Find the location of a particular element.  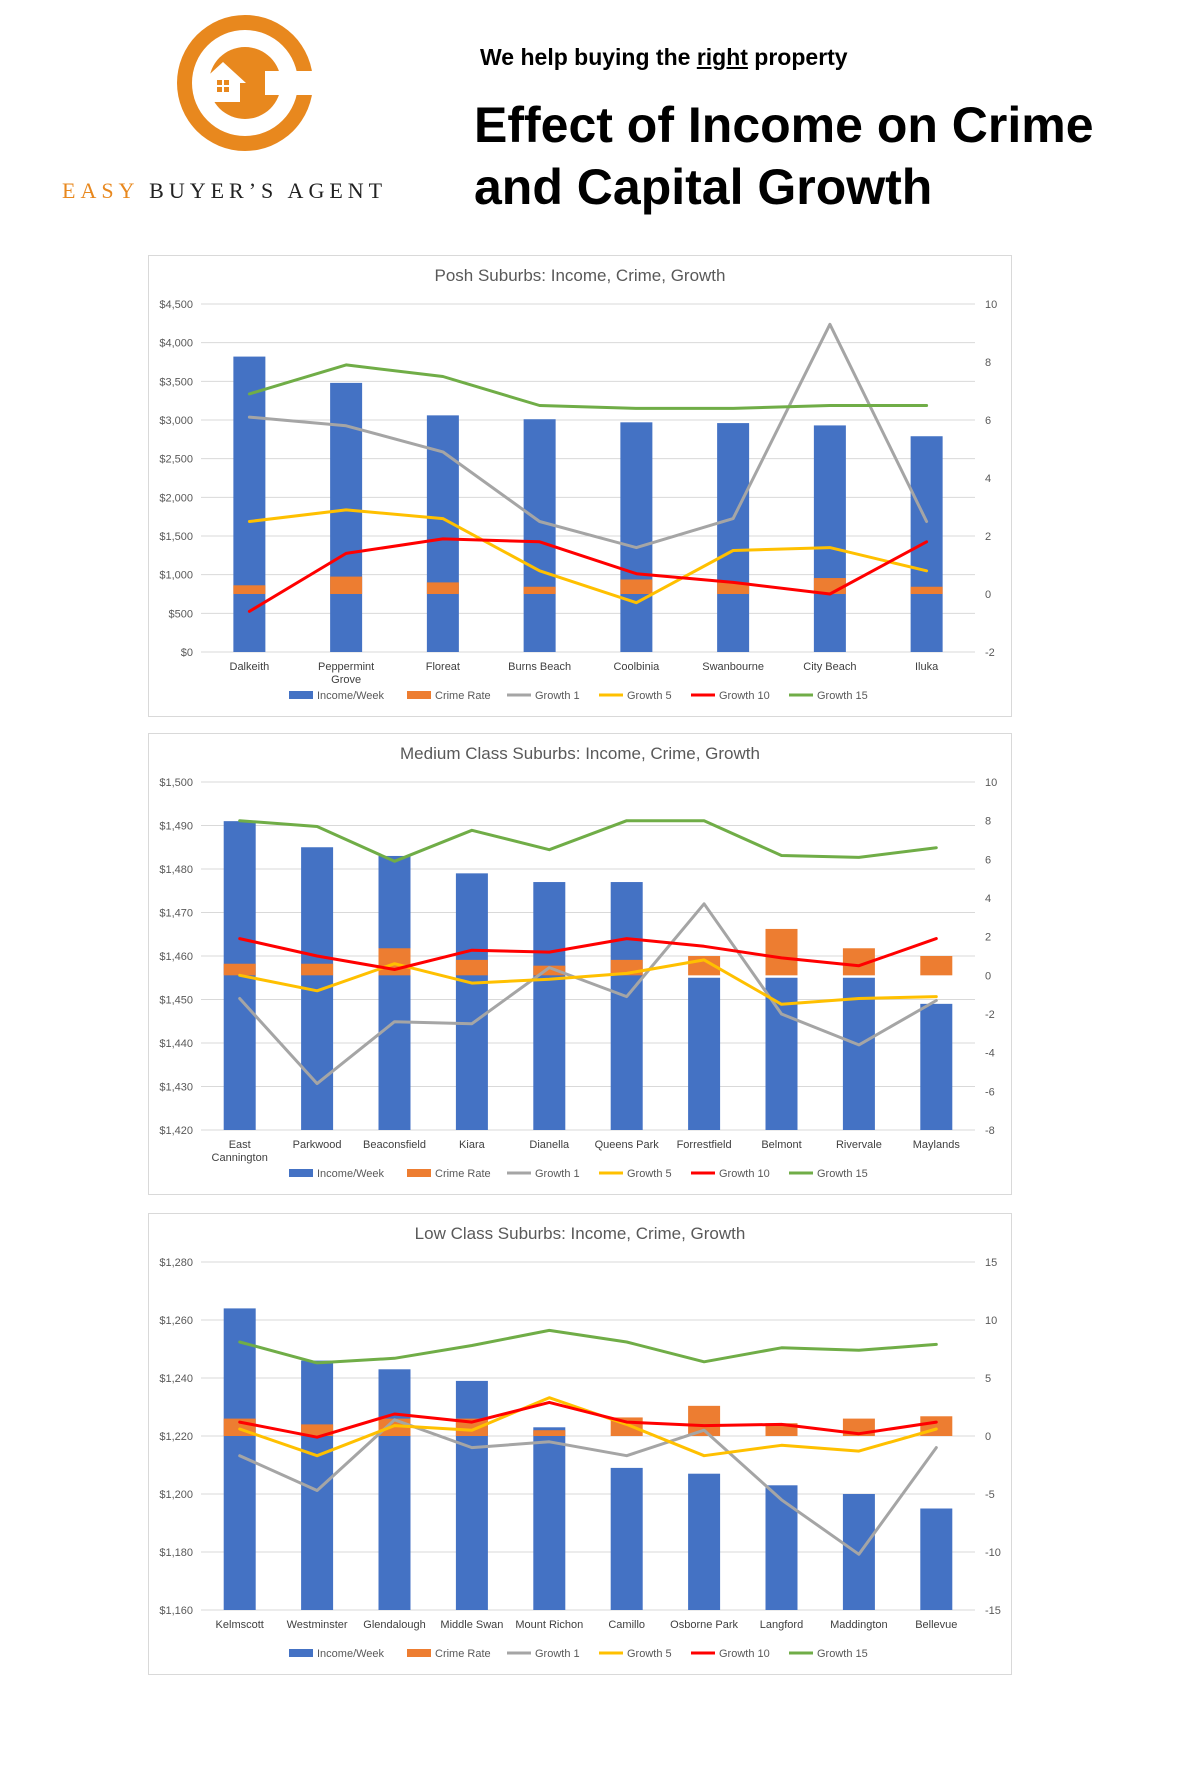

crime-rate-bar-belmont is located at coordinates (781, 952).